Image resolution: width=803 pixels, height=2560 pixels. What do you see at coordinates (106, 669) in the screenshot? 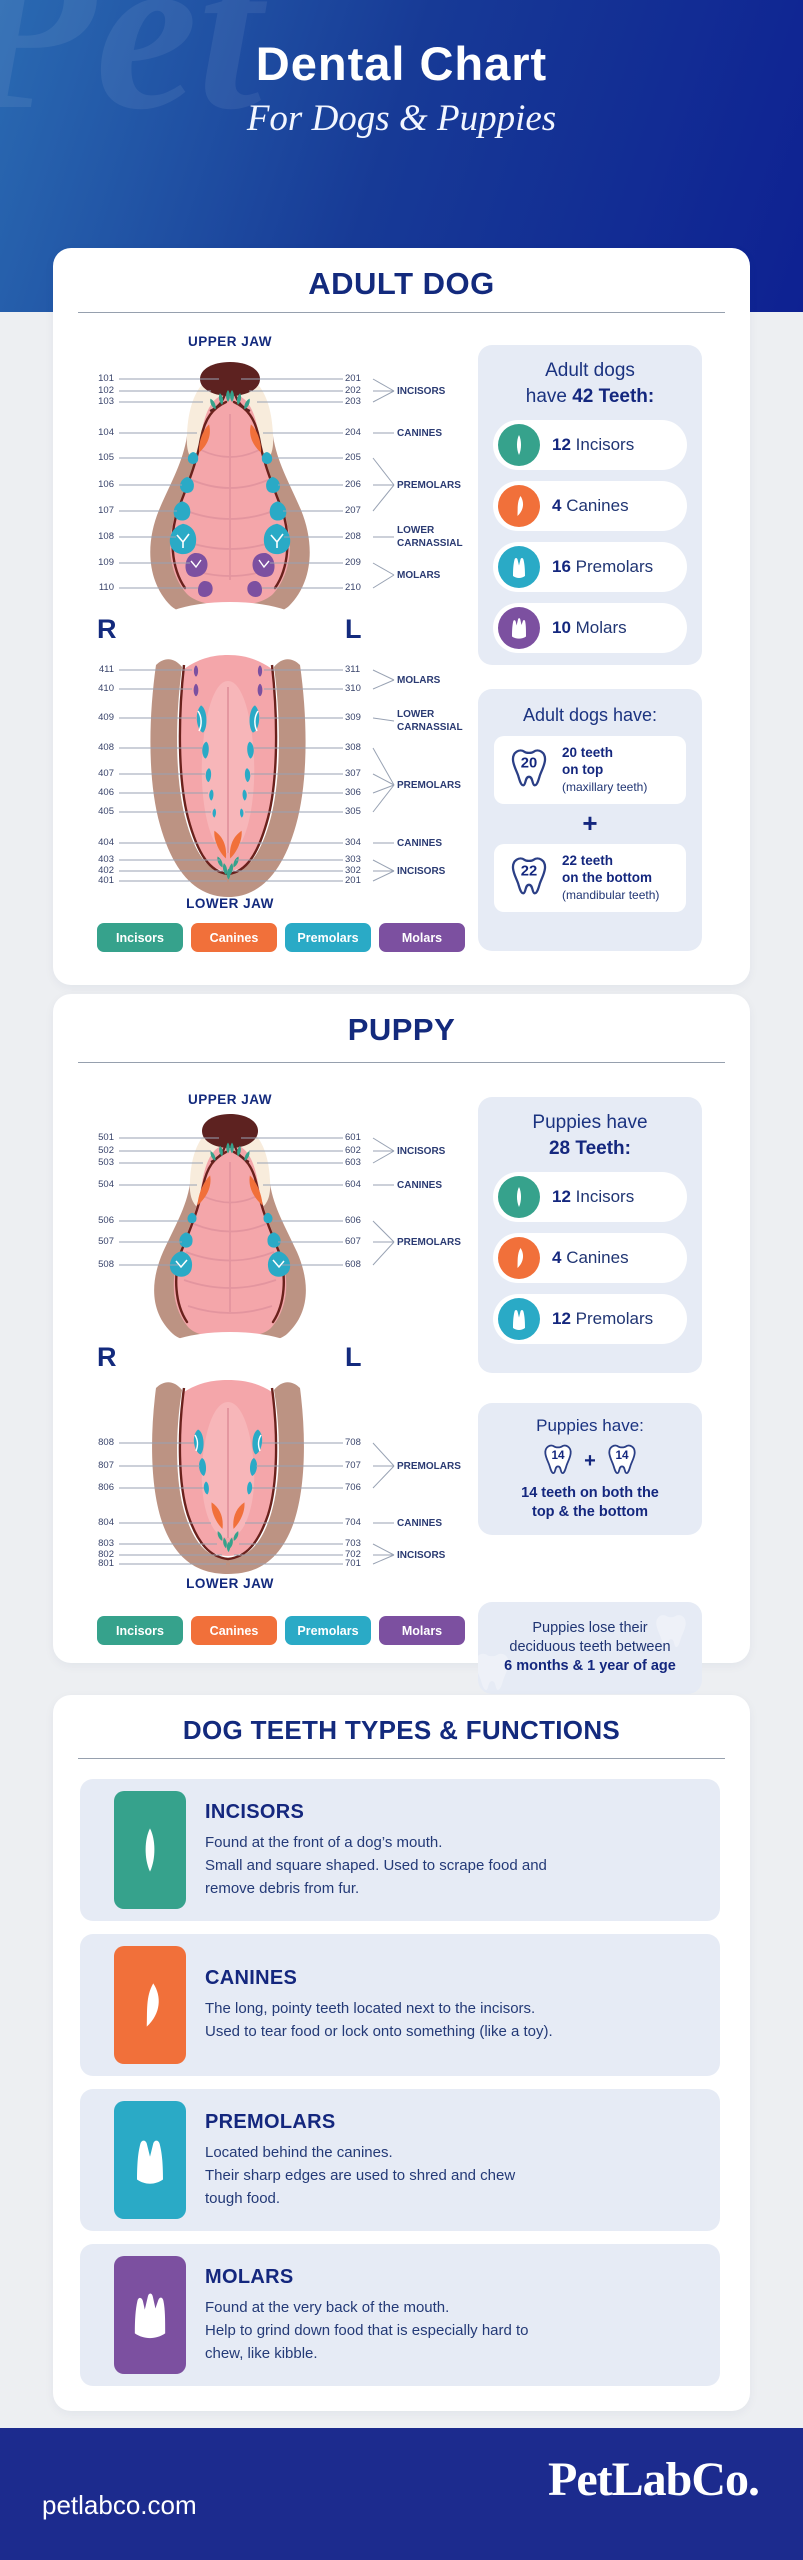
I see `tooth-number-label: 411` at bounding box center [106, 669].